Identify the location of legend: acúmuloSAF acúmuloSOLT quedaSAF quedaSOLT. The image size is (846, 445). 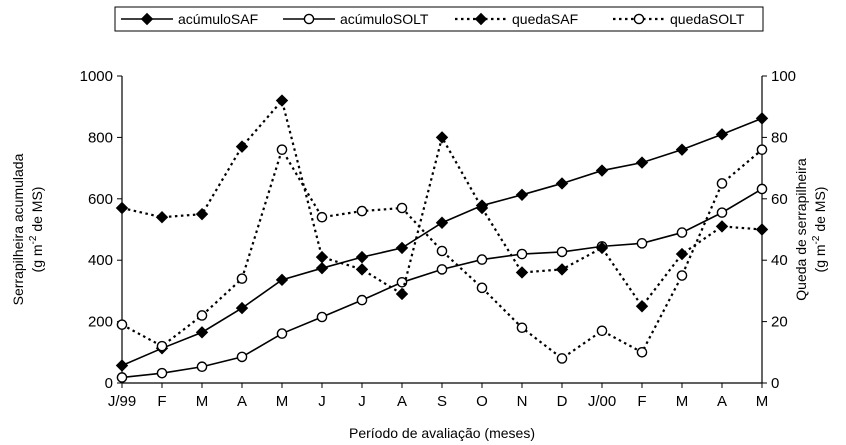
(439, 19).